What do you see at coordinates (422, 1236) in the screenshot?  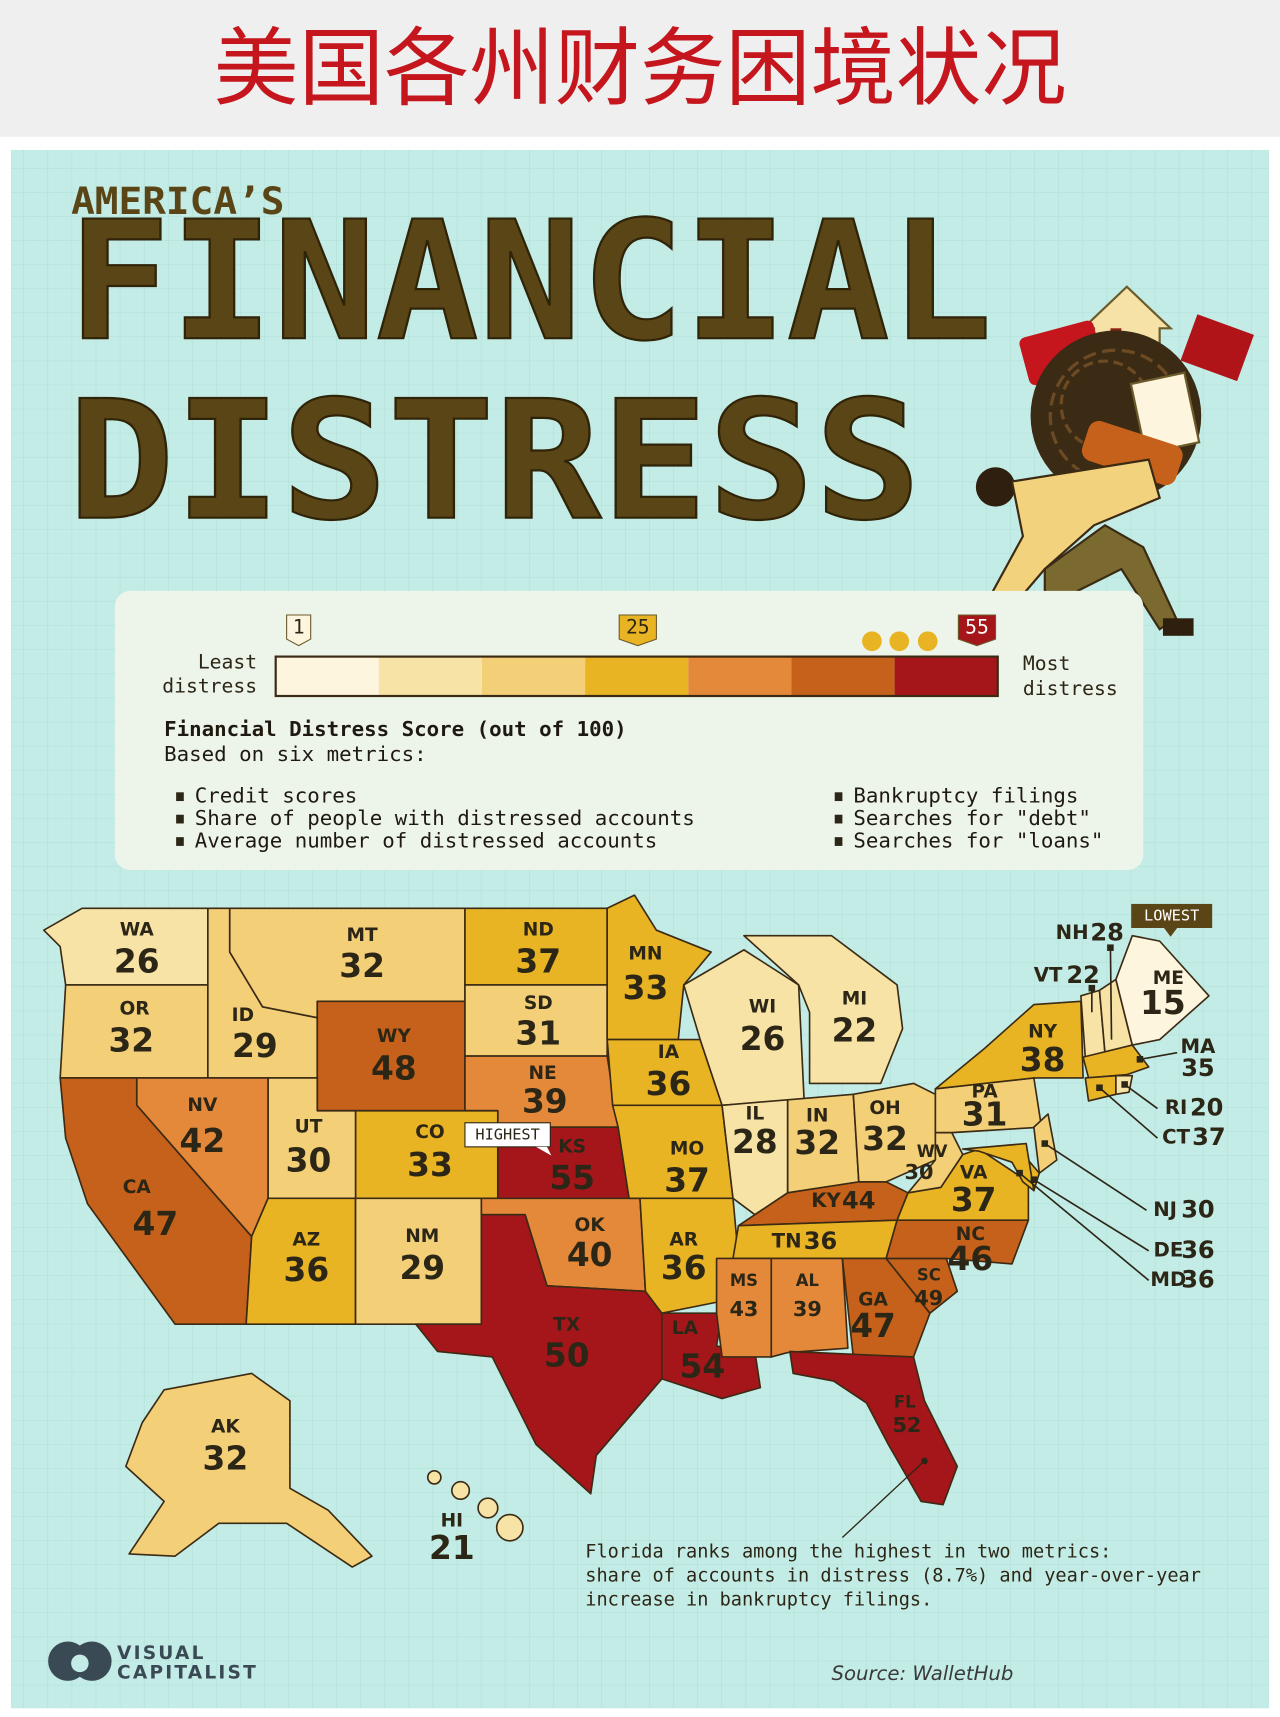 I see `state-abbr: NM` at bounding box center [422, 1236].